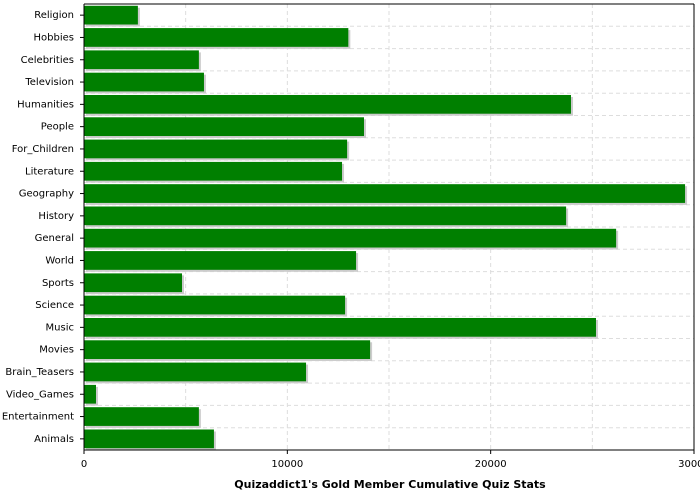 Image resolution: width=700 pixels, height=500 pixels. Describe the element at coordinates (56, 216) in the screenshot. I see `y-tick-label: History` at that location.